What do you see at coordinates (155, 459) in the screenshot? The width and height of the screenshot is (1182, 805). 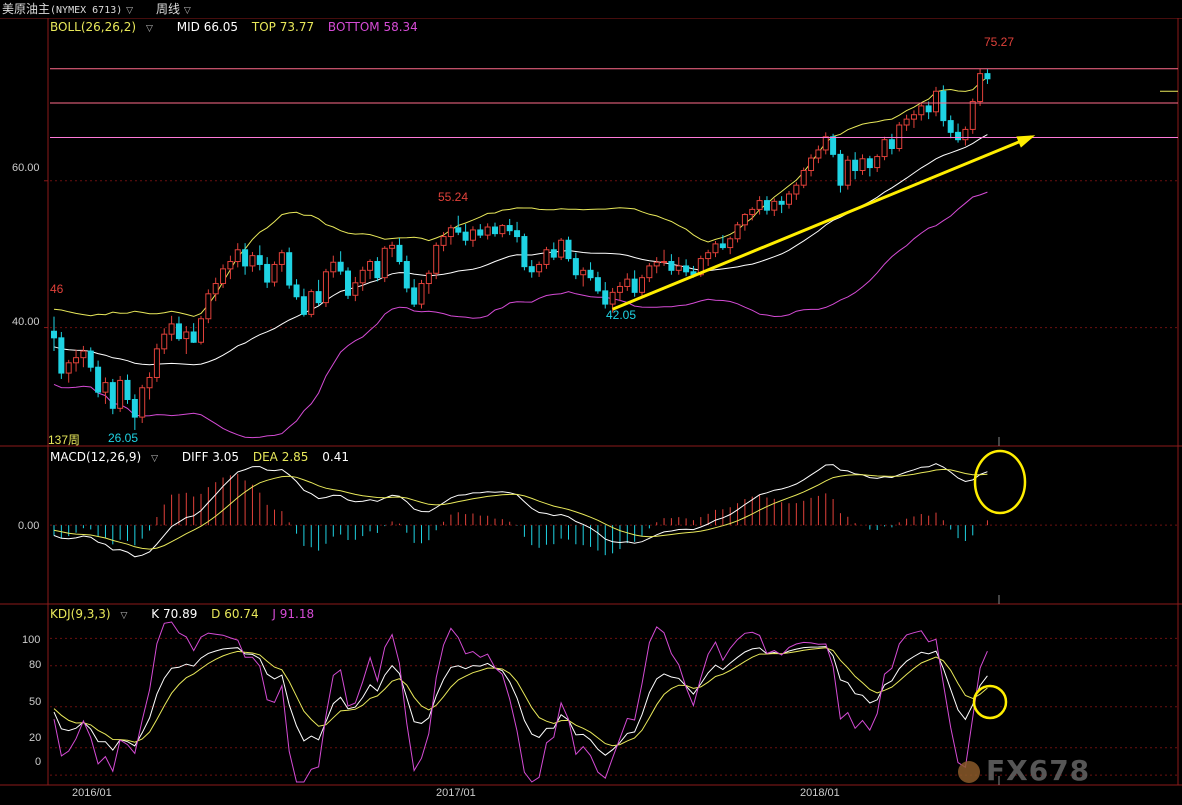 I see `macd-dropdown-icon: ▽` at bounding box center [155, 459].